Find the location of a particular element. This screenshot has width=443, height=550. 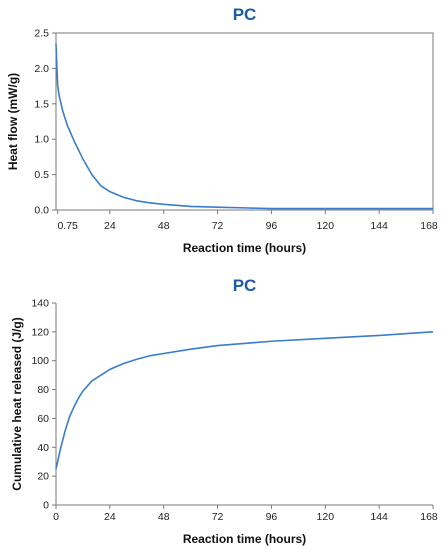

chart1-x-tick-label: 144 is located at coordinates (379, 226).